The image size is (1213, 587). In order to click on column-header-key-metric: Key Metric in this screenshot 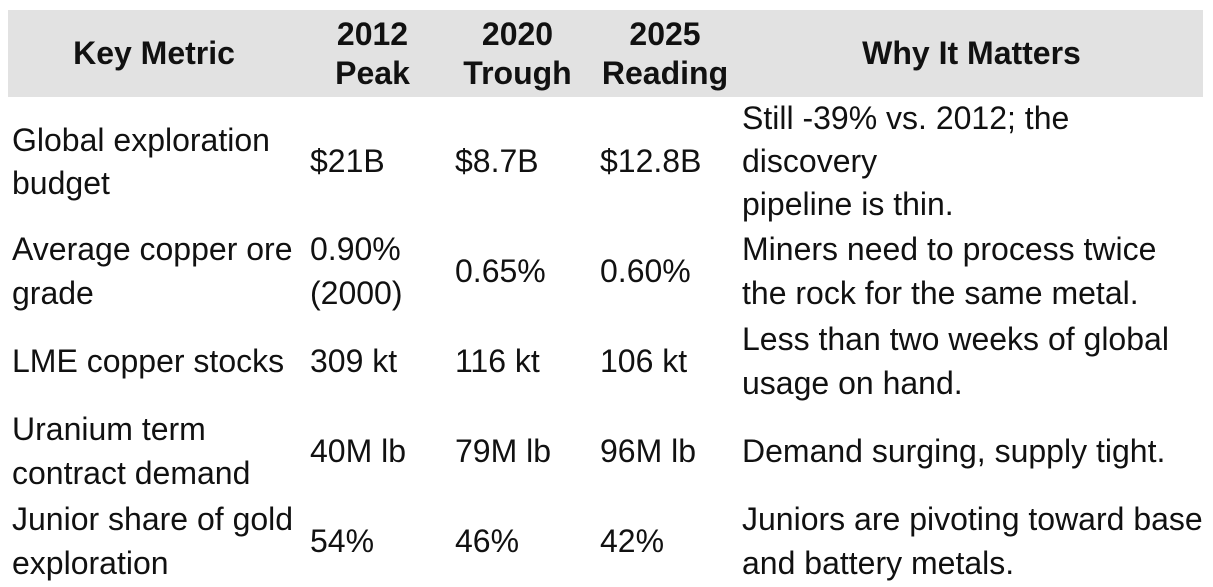, I will do `click(154, 53)`.